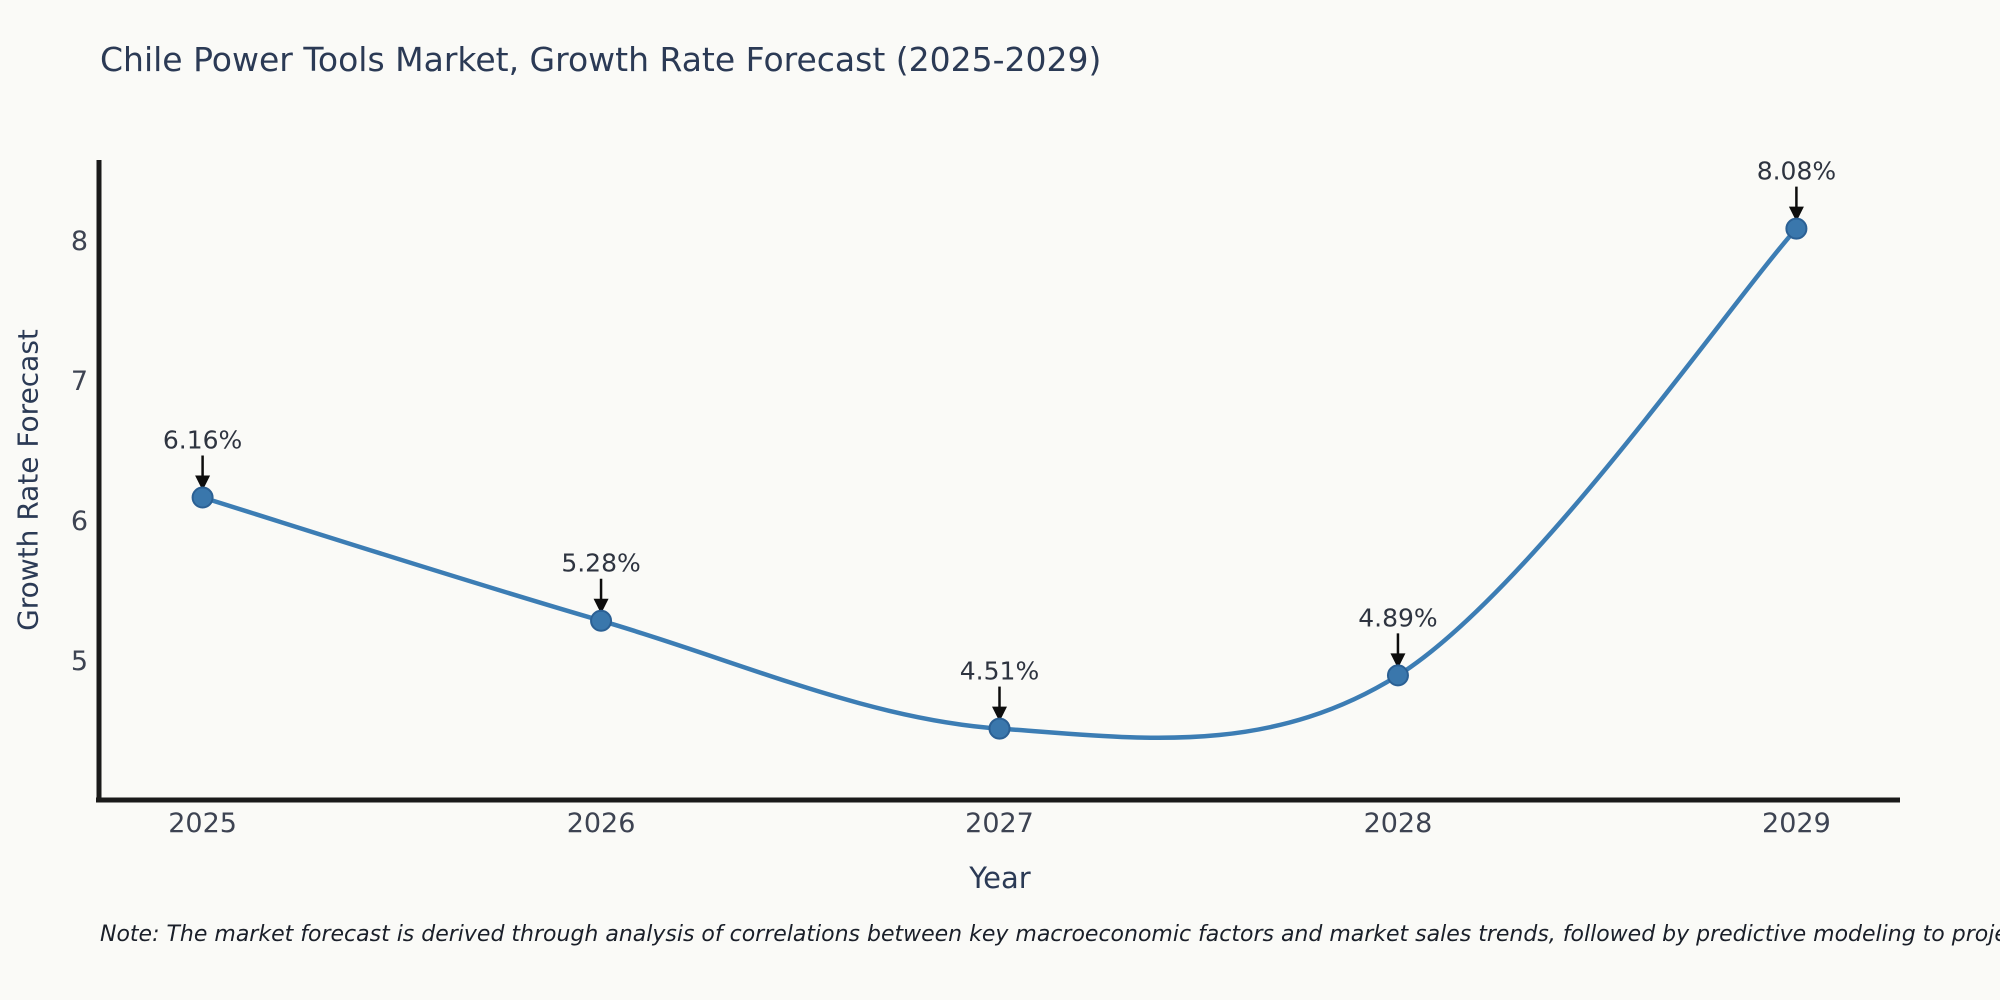  I want to click on x-axis-title: Year, so click(1000, 878).